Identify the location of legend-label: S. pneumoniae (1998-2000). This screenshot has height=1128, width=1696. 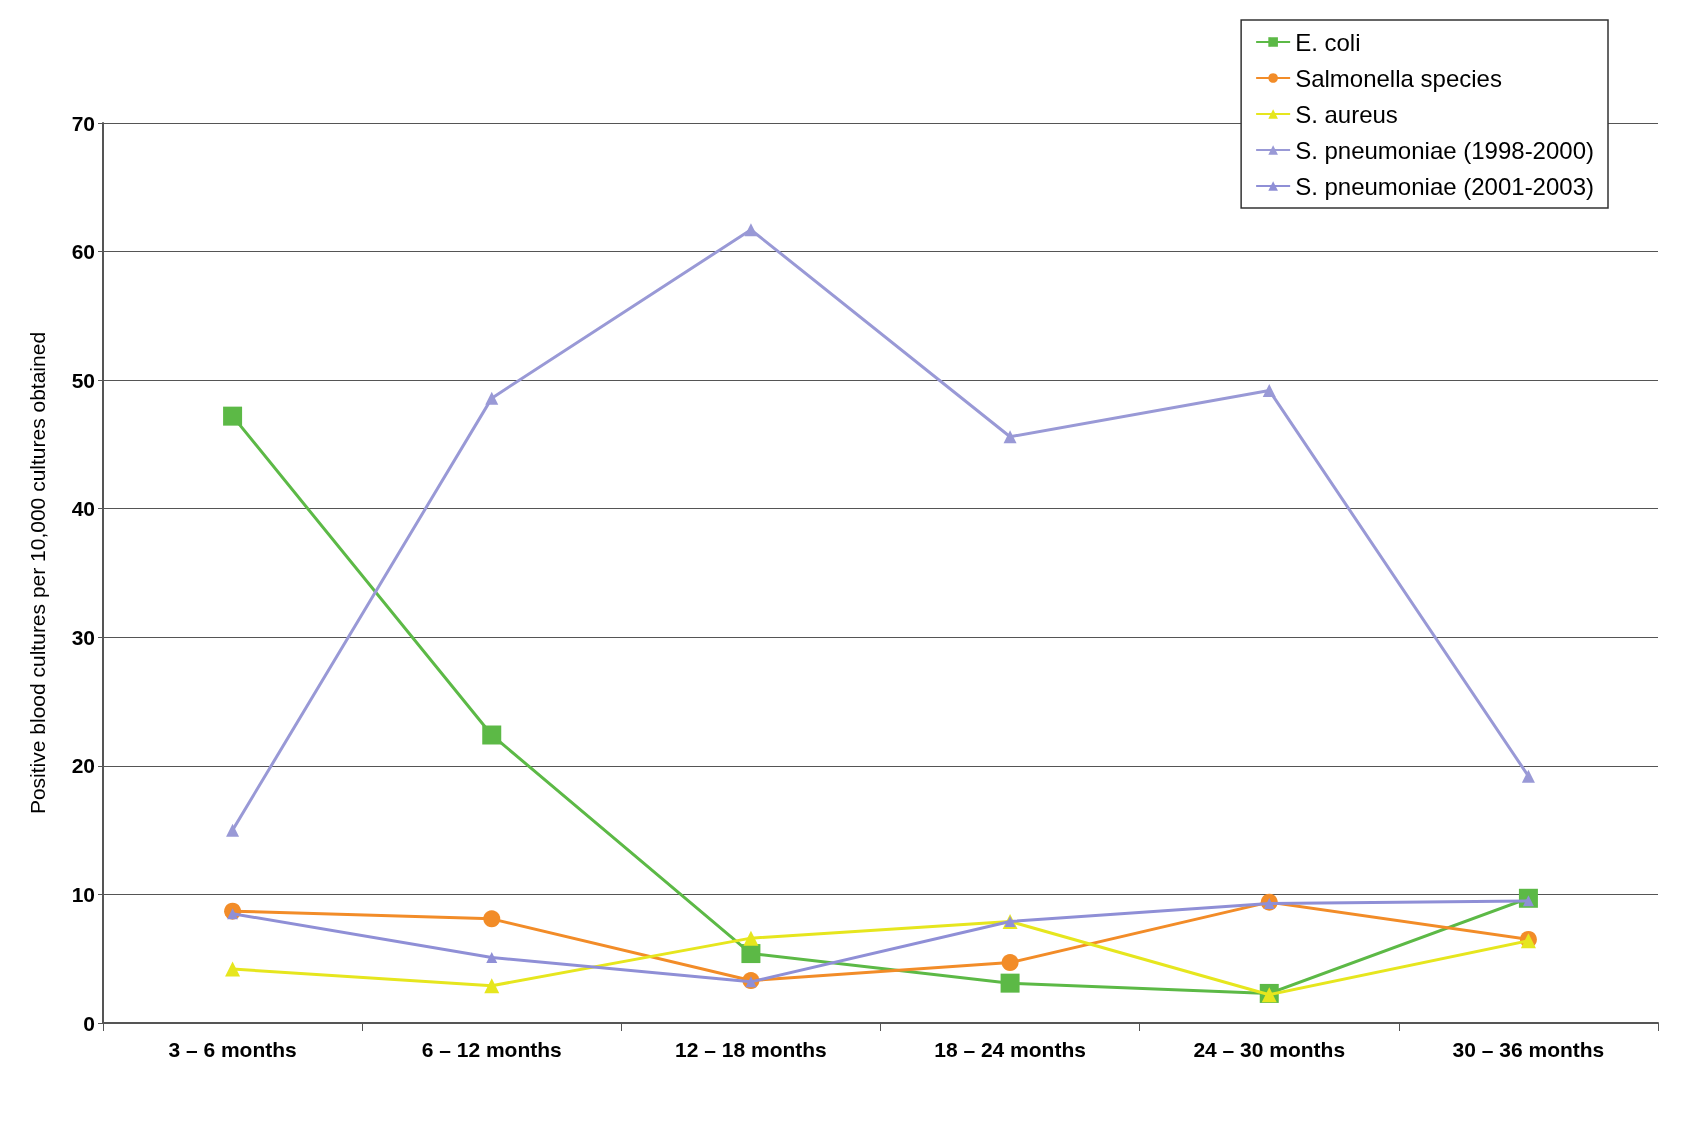
(1444, 150).